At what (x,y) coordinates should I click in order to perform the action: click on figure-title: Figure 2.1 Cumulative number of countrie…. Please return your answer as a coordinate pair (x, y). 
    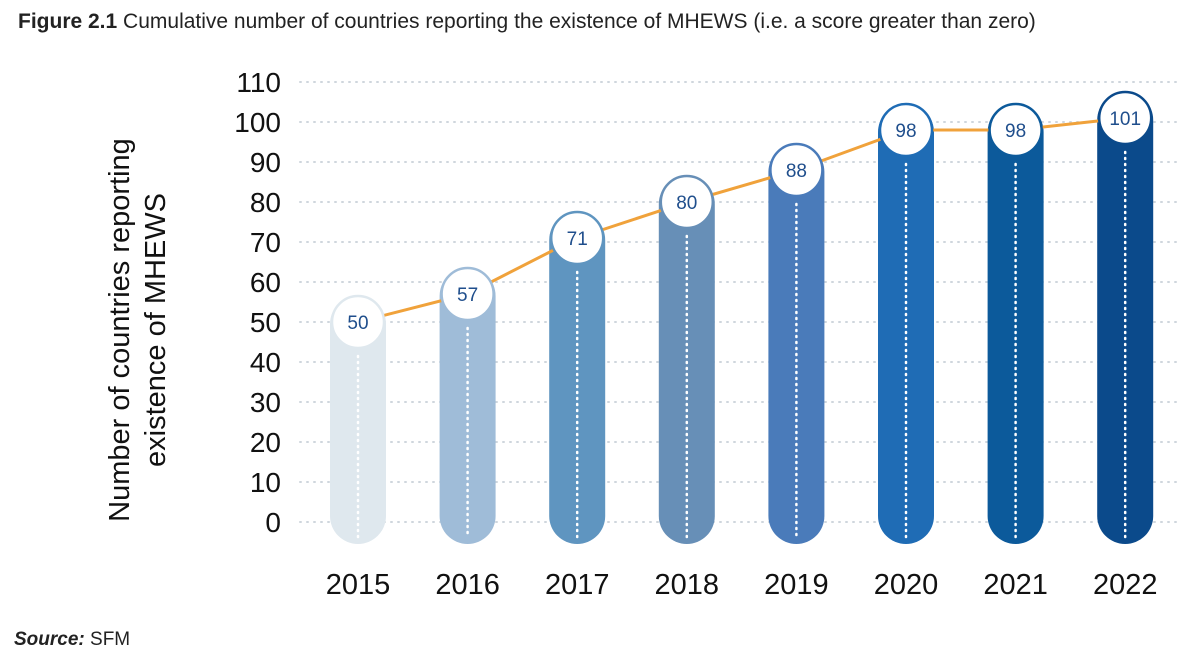
    Looking at the image, I should click on (527, 22).